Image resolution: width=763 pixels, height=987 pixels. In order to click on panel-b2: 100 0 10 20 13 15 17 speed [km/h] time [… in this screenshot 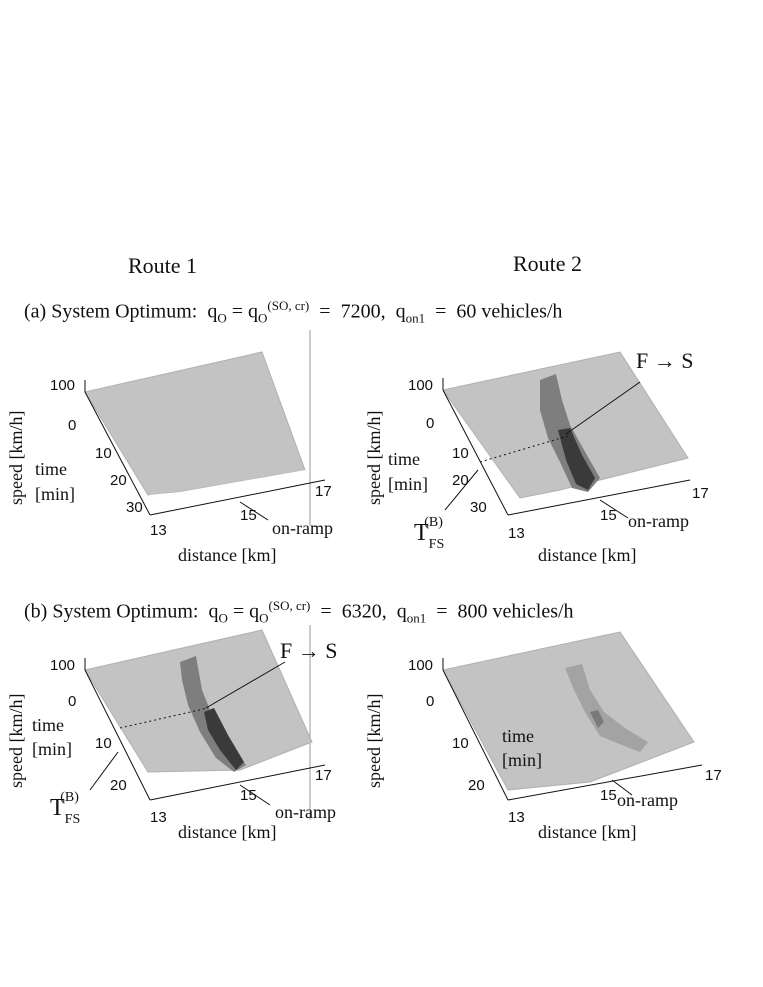, I will do `click(543, 736)`.